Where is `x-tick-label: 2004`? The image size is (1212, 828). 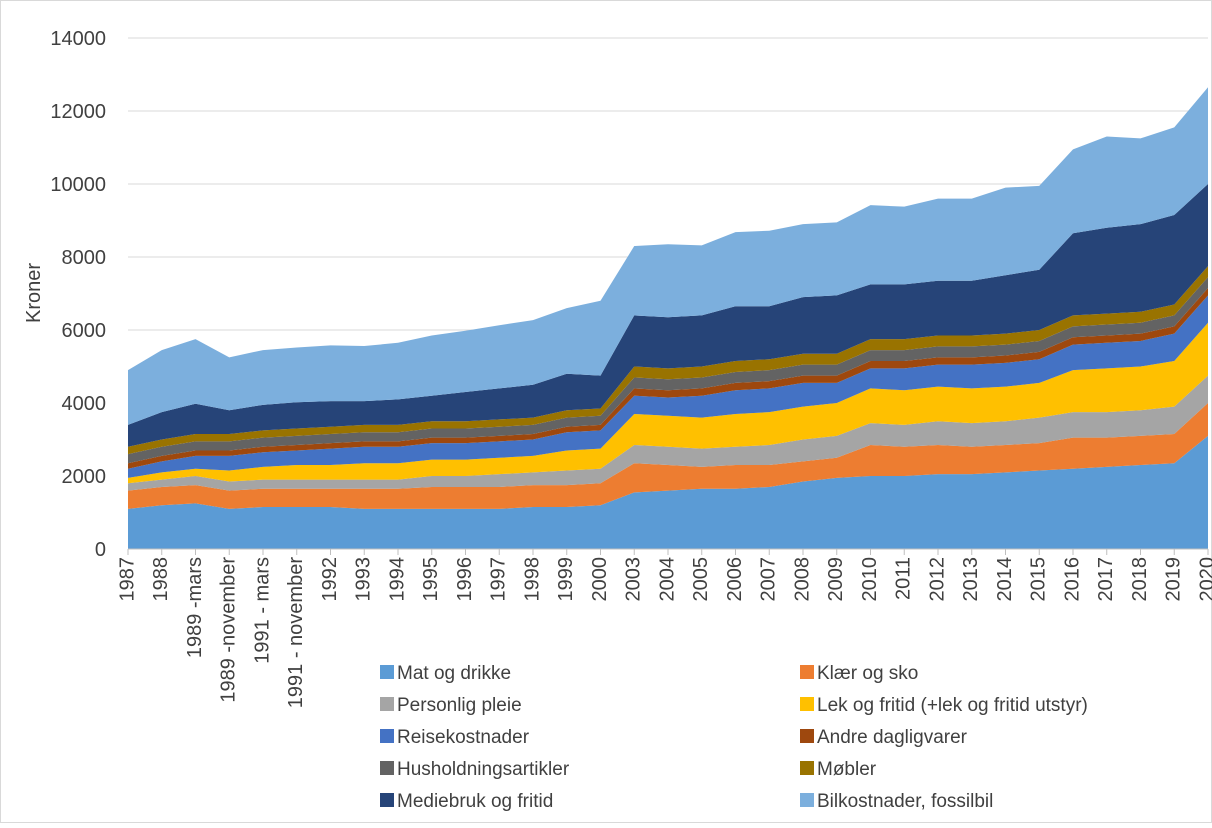
x-tick-label: 2004 is located at coordinates (667, 579).